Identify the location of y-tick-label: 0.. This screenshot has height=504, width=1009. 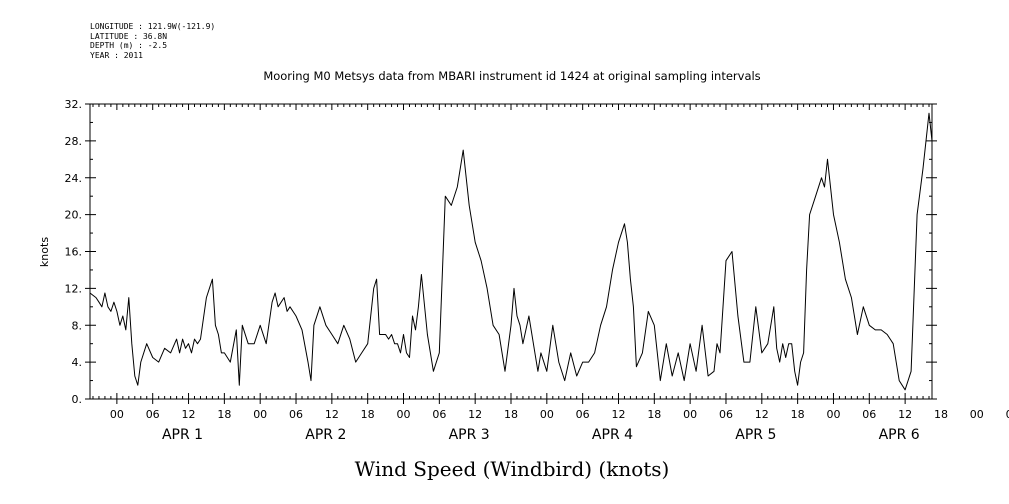
(77, 399).